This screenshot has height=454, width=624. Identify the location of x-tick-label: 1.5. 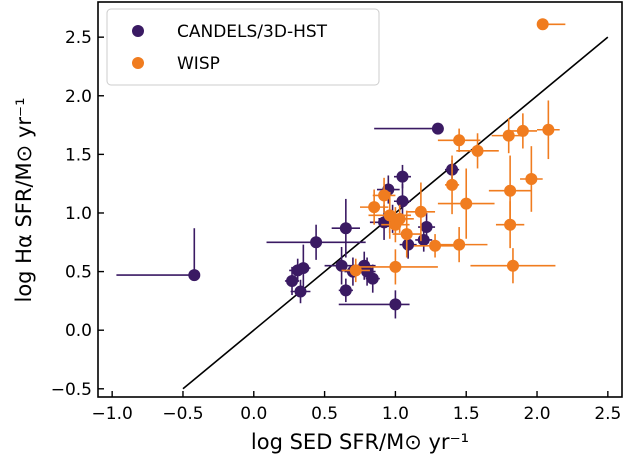
(466, 414).